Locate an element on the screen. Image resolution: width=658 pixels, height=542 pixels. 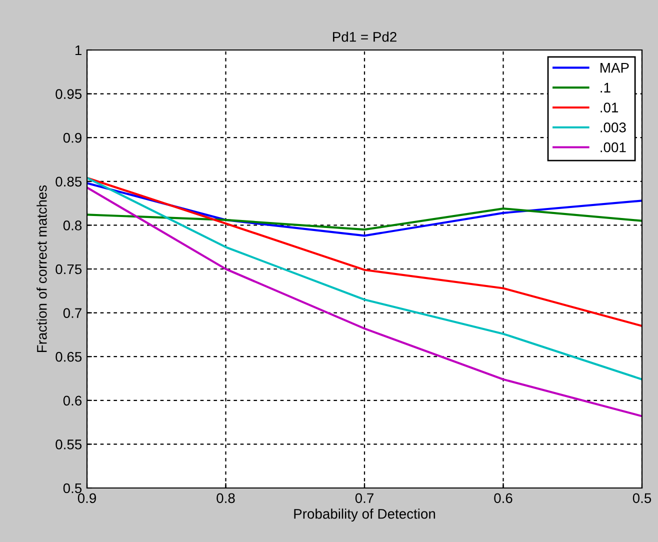
x-tick-label: 0.8 is located at coordinates (225, 498).